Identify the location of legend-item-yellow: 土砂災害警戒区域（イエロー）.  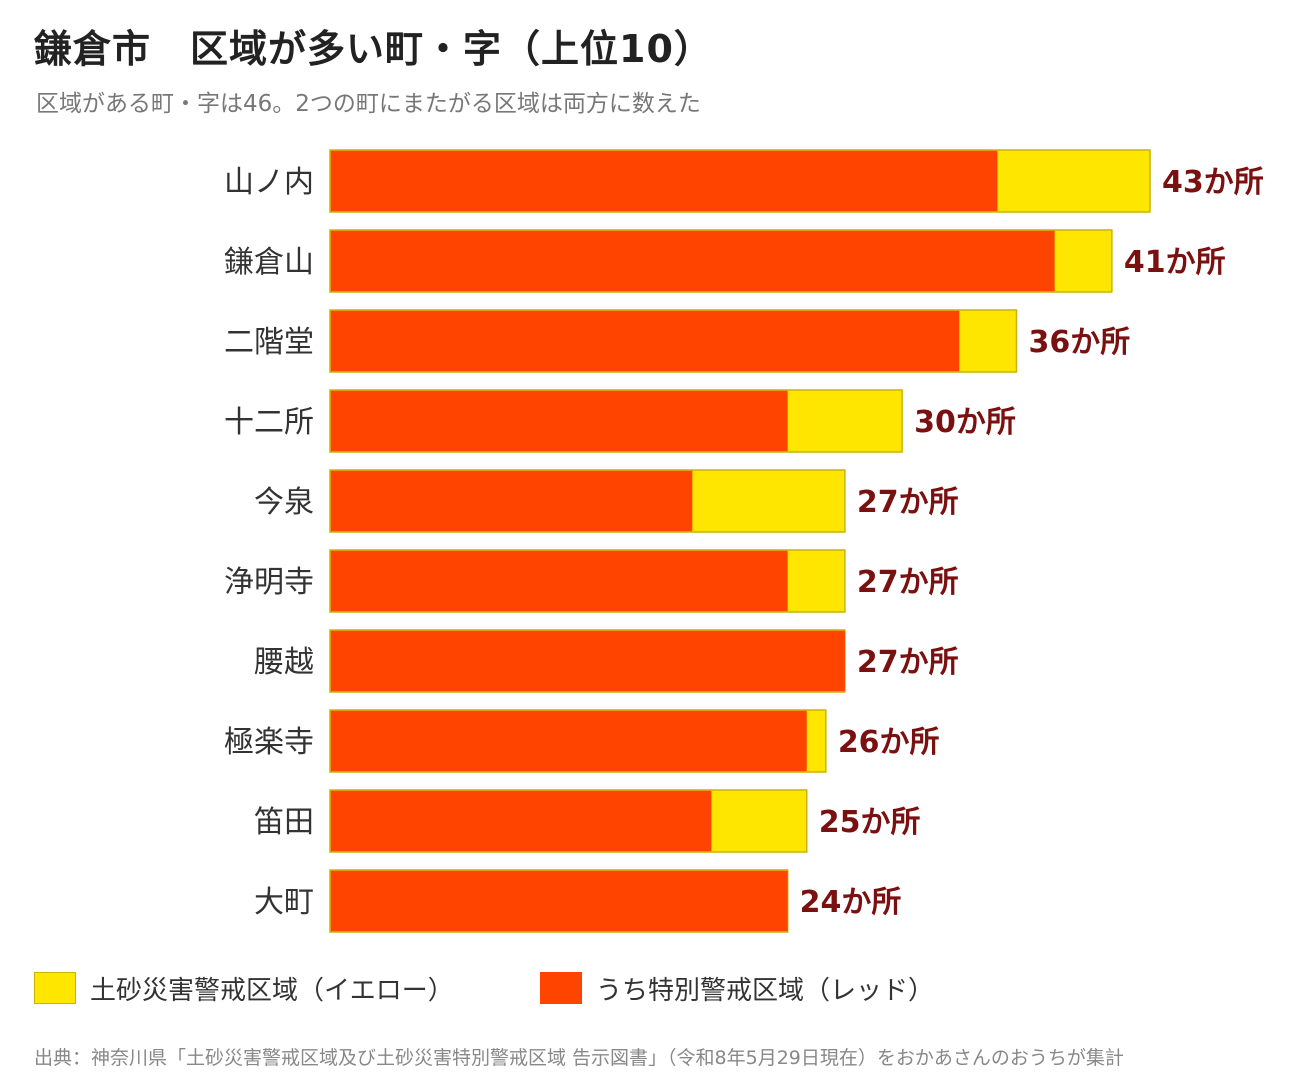
(244, 988).